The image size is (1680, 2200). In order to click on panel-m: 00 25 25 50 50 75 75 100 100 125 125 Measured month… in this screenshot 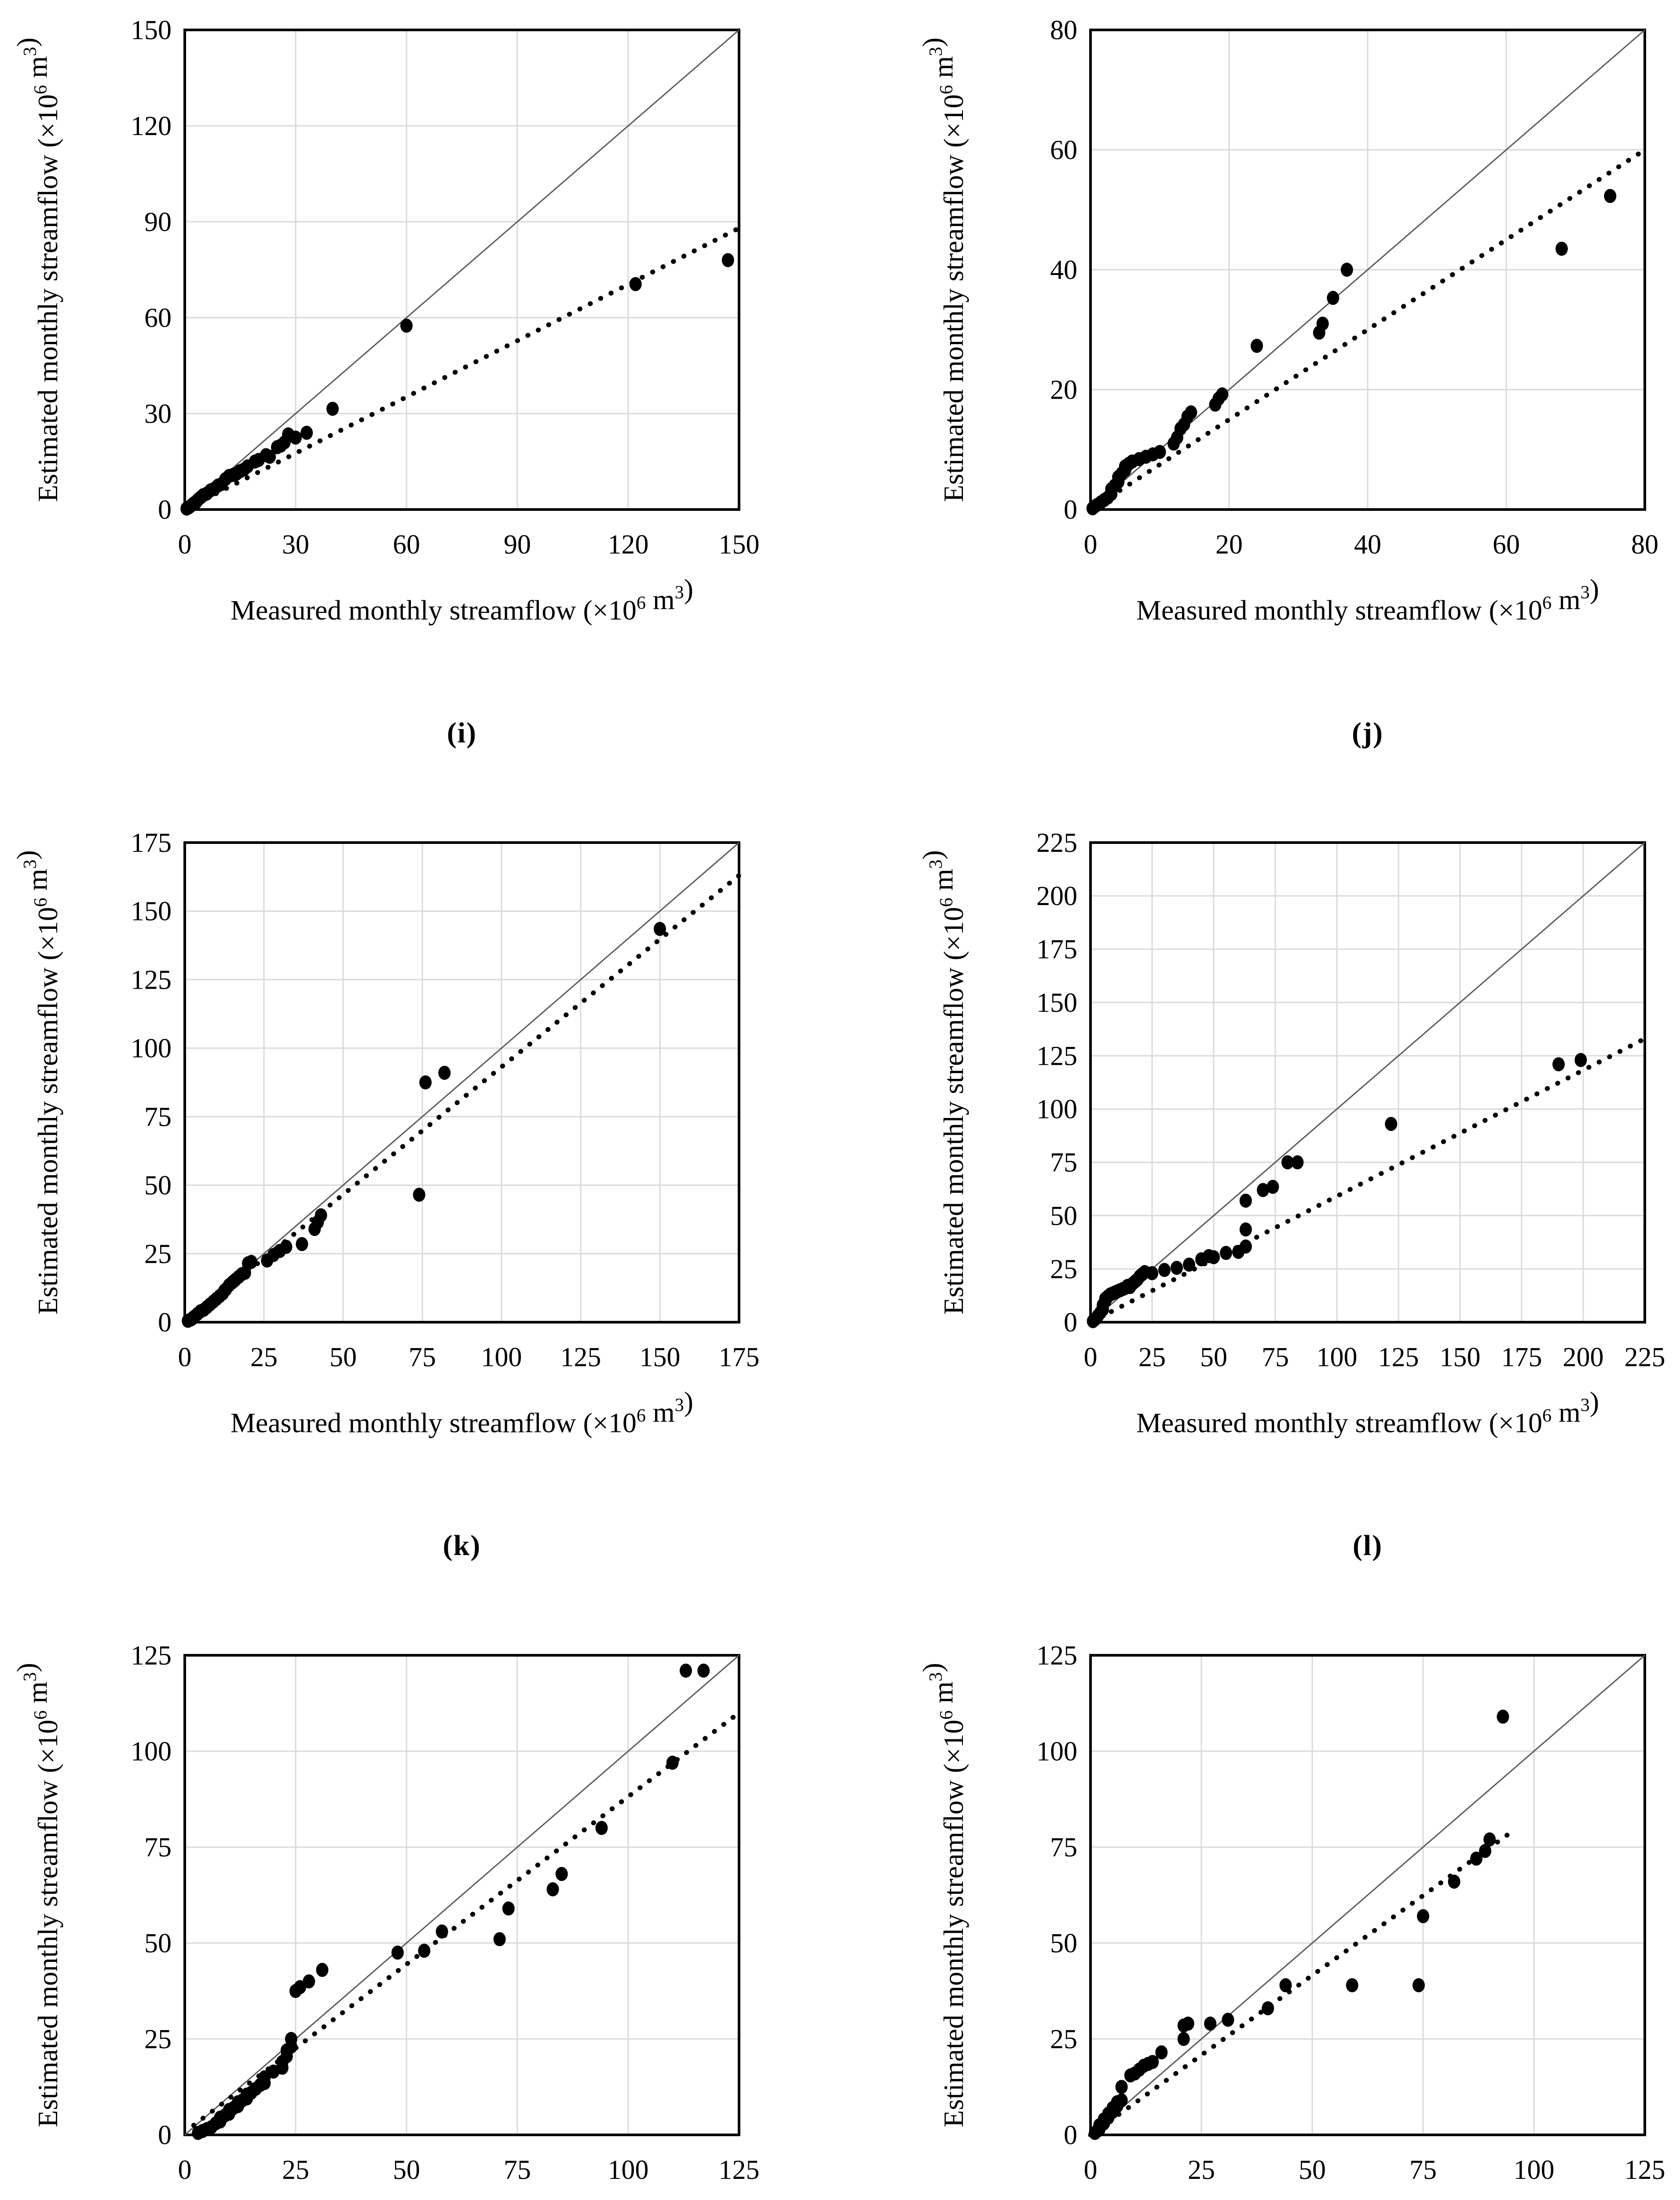, I will do `click(420, 1913)`.